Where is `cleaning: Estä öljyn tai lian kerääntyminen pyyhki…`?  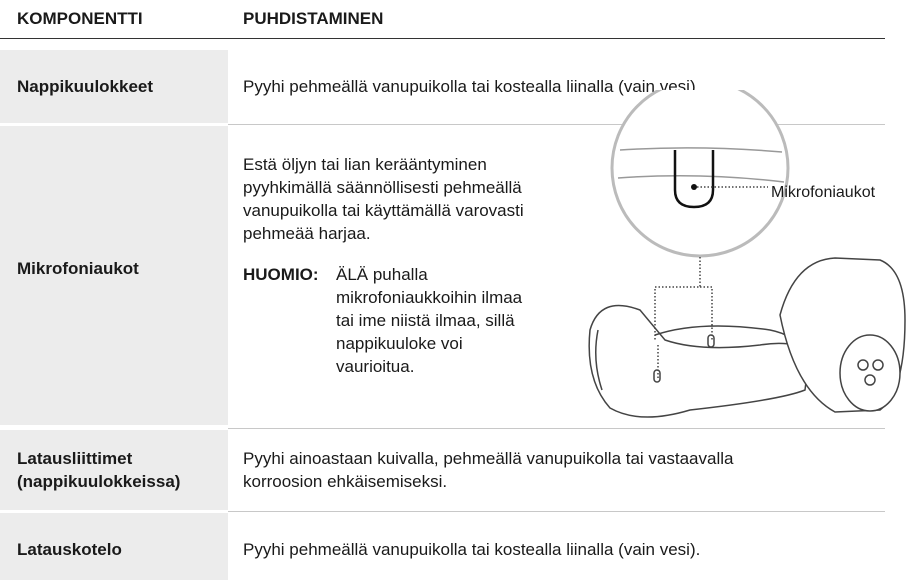 cleaning: Estä öljyn tai lian kerääntyminen pyyhki… is located at coordinates (383, 199).